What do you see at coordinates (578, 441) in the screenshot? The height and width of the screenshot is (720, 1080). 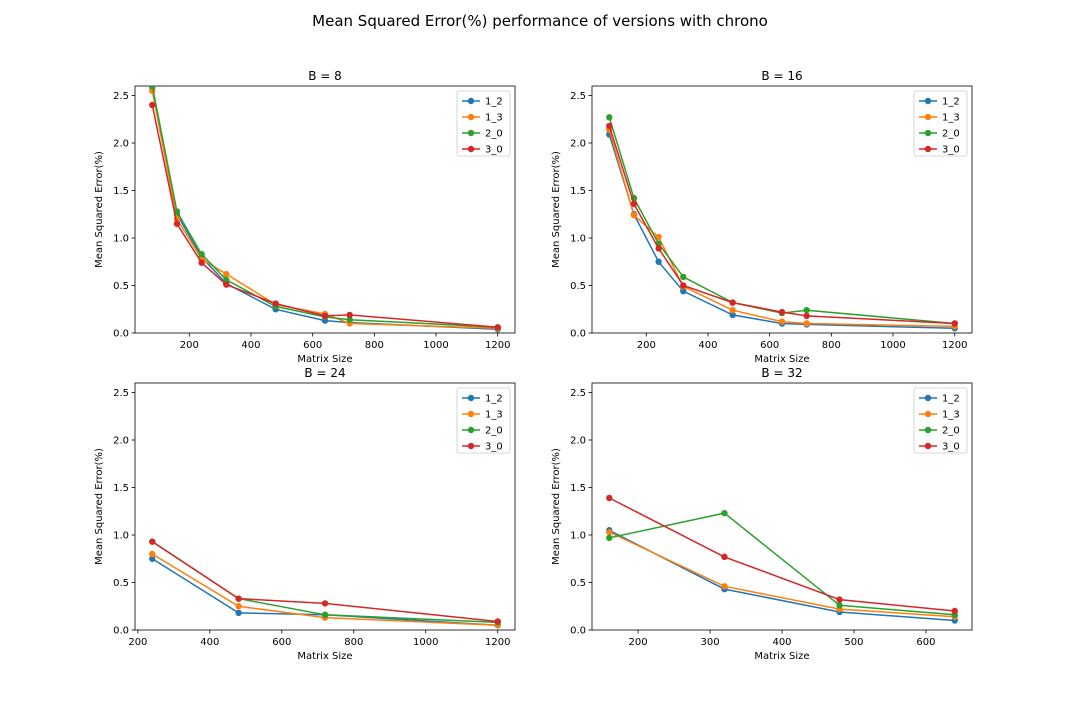 I see `y-tick-label: 2.0` at bounding box center [578, 441].